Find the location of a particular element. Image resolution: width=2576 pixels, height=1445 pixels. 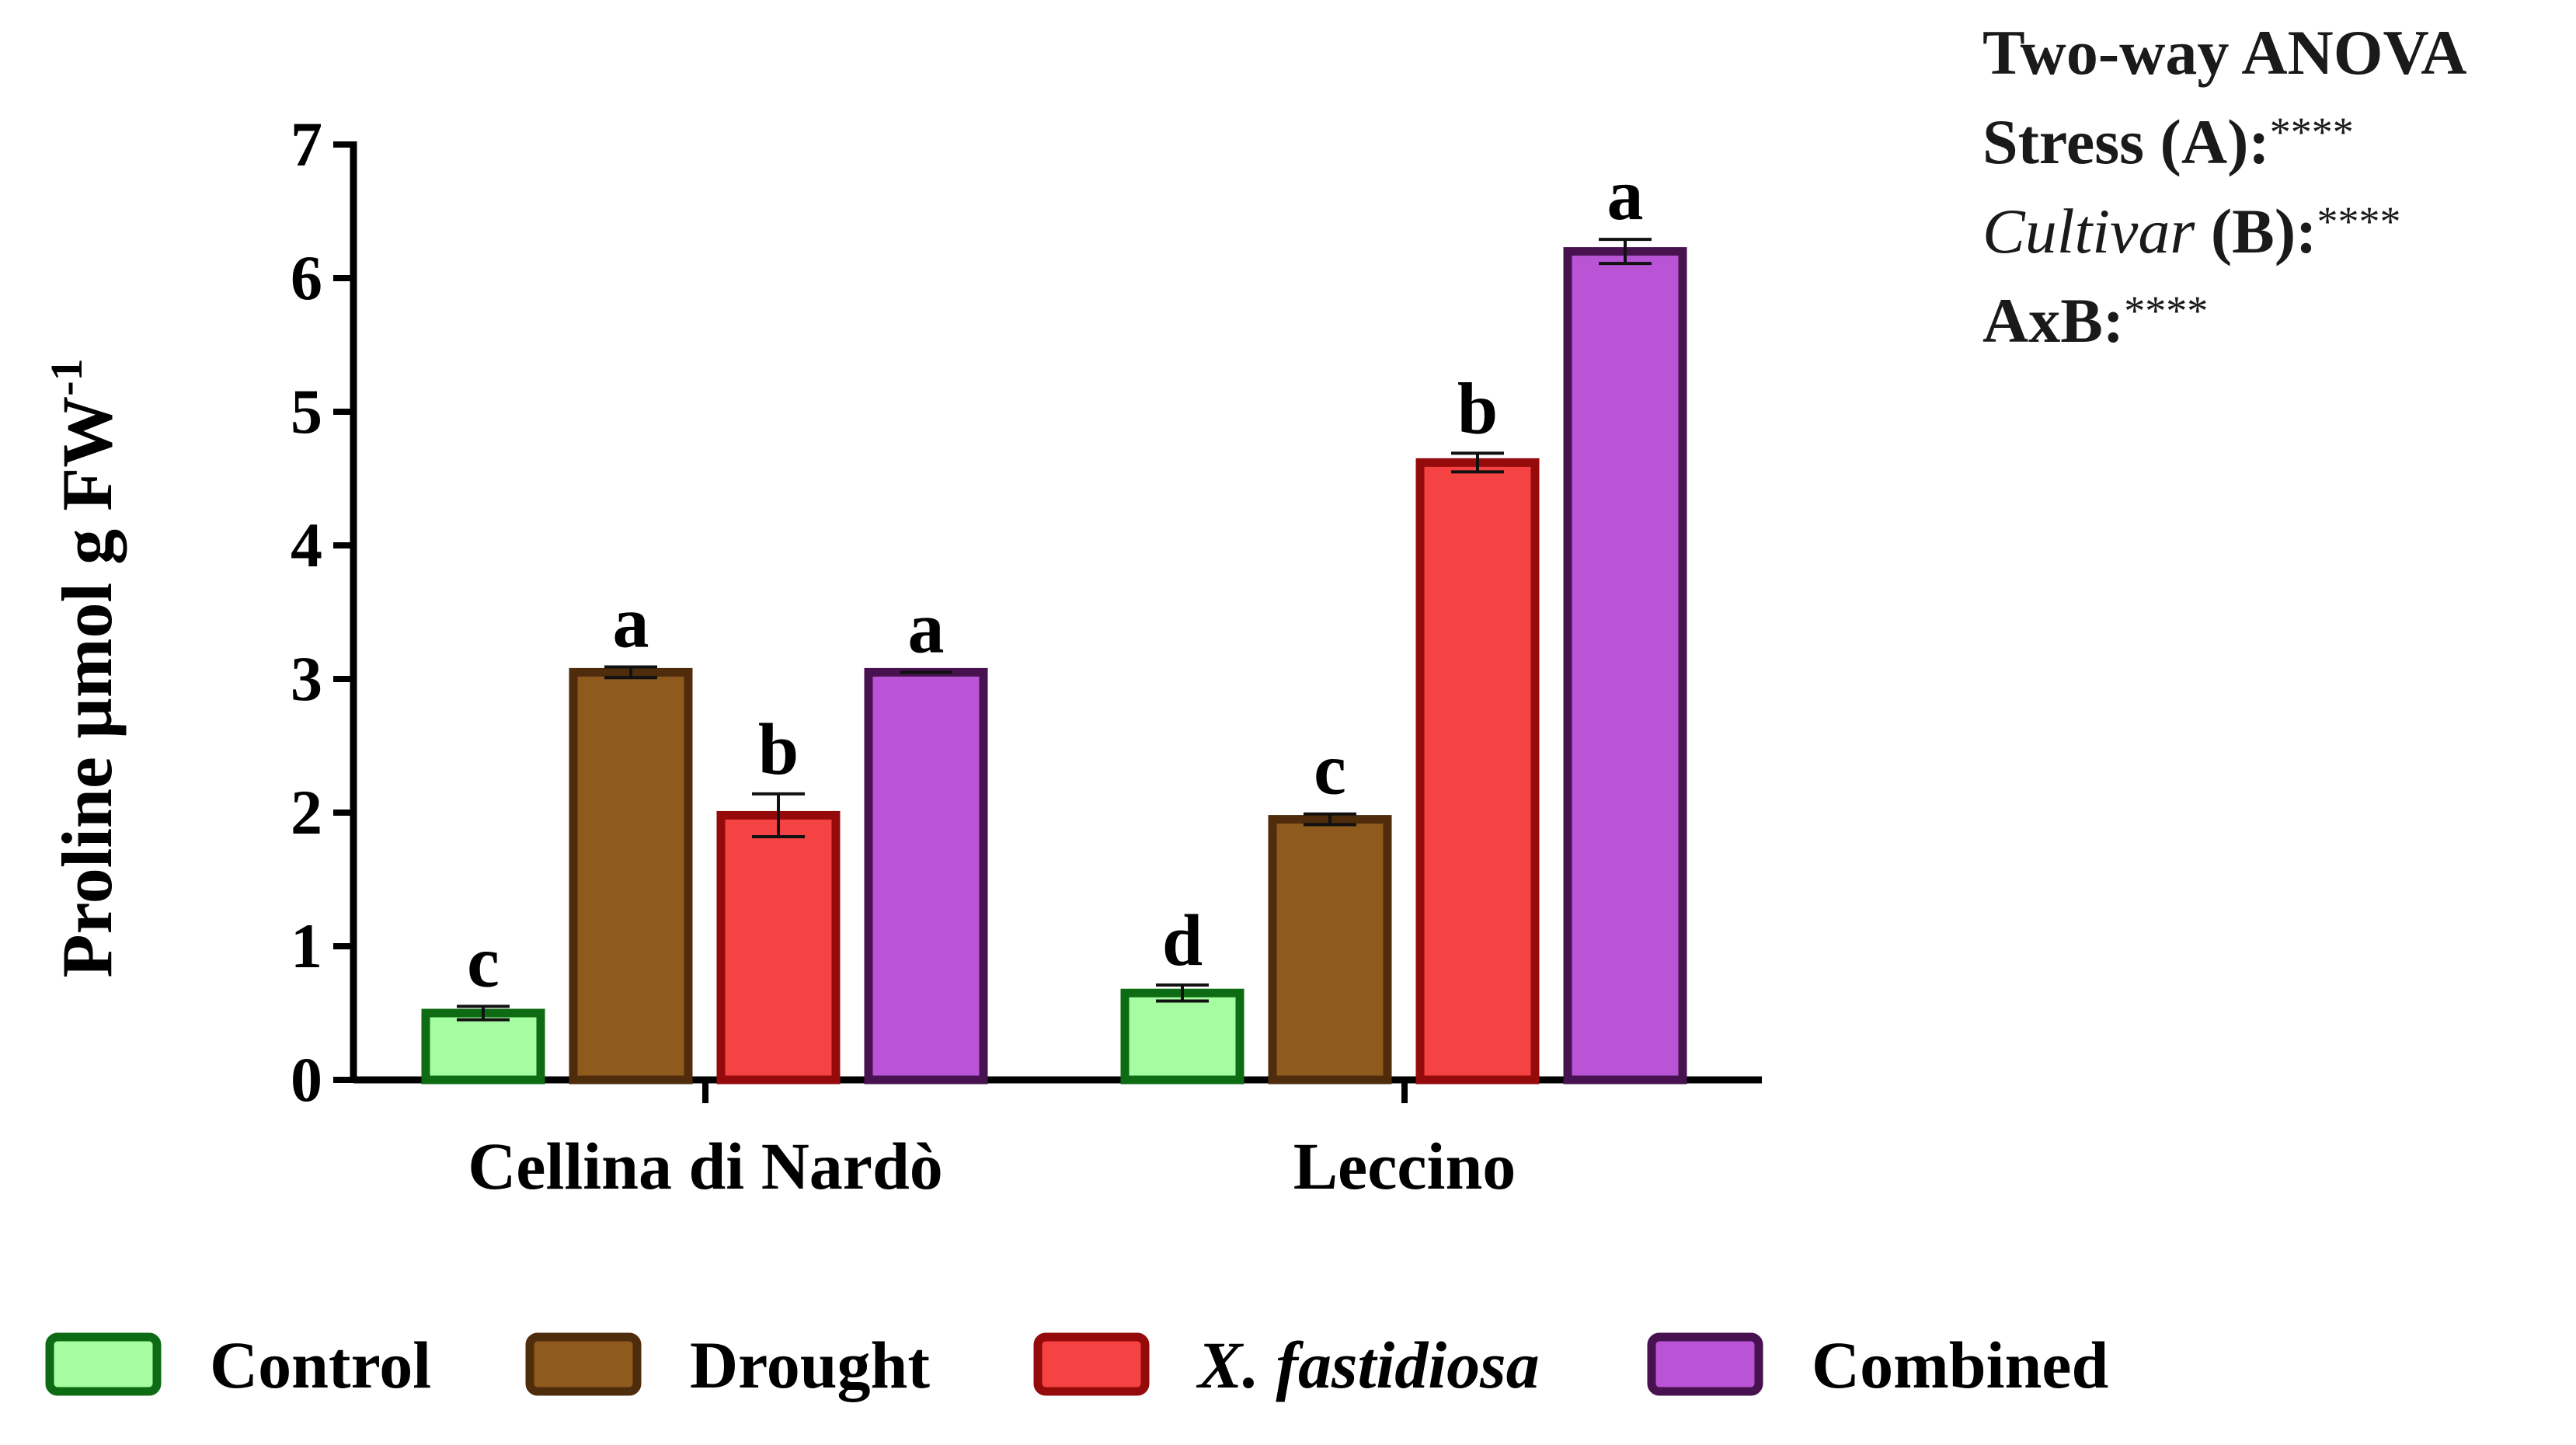

anova-interaction: AxB:**** is located at coordinates (2095, 320).